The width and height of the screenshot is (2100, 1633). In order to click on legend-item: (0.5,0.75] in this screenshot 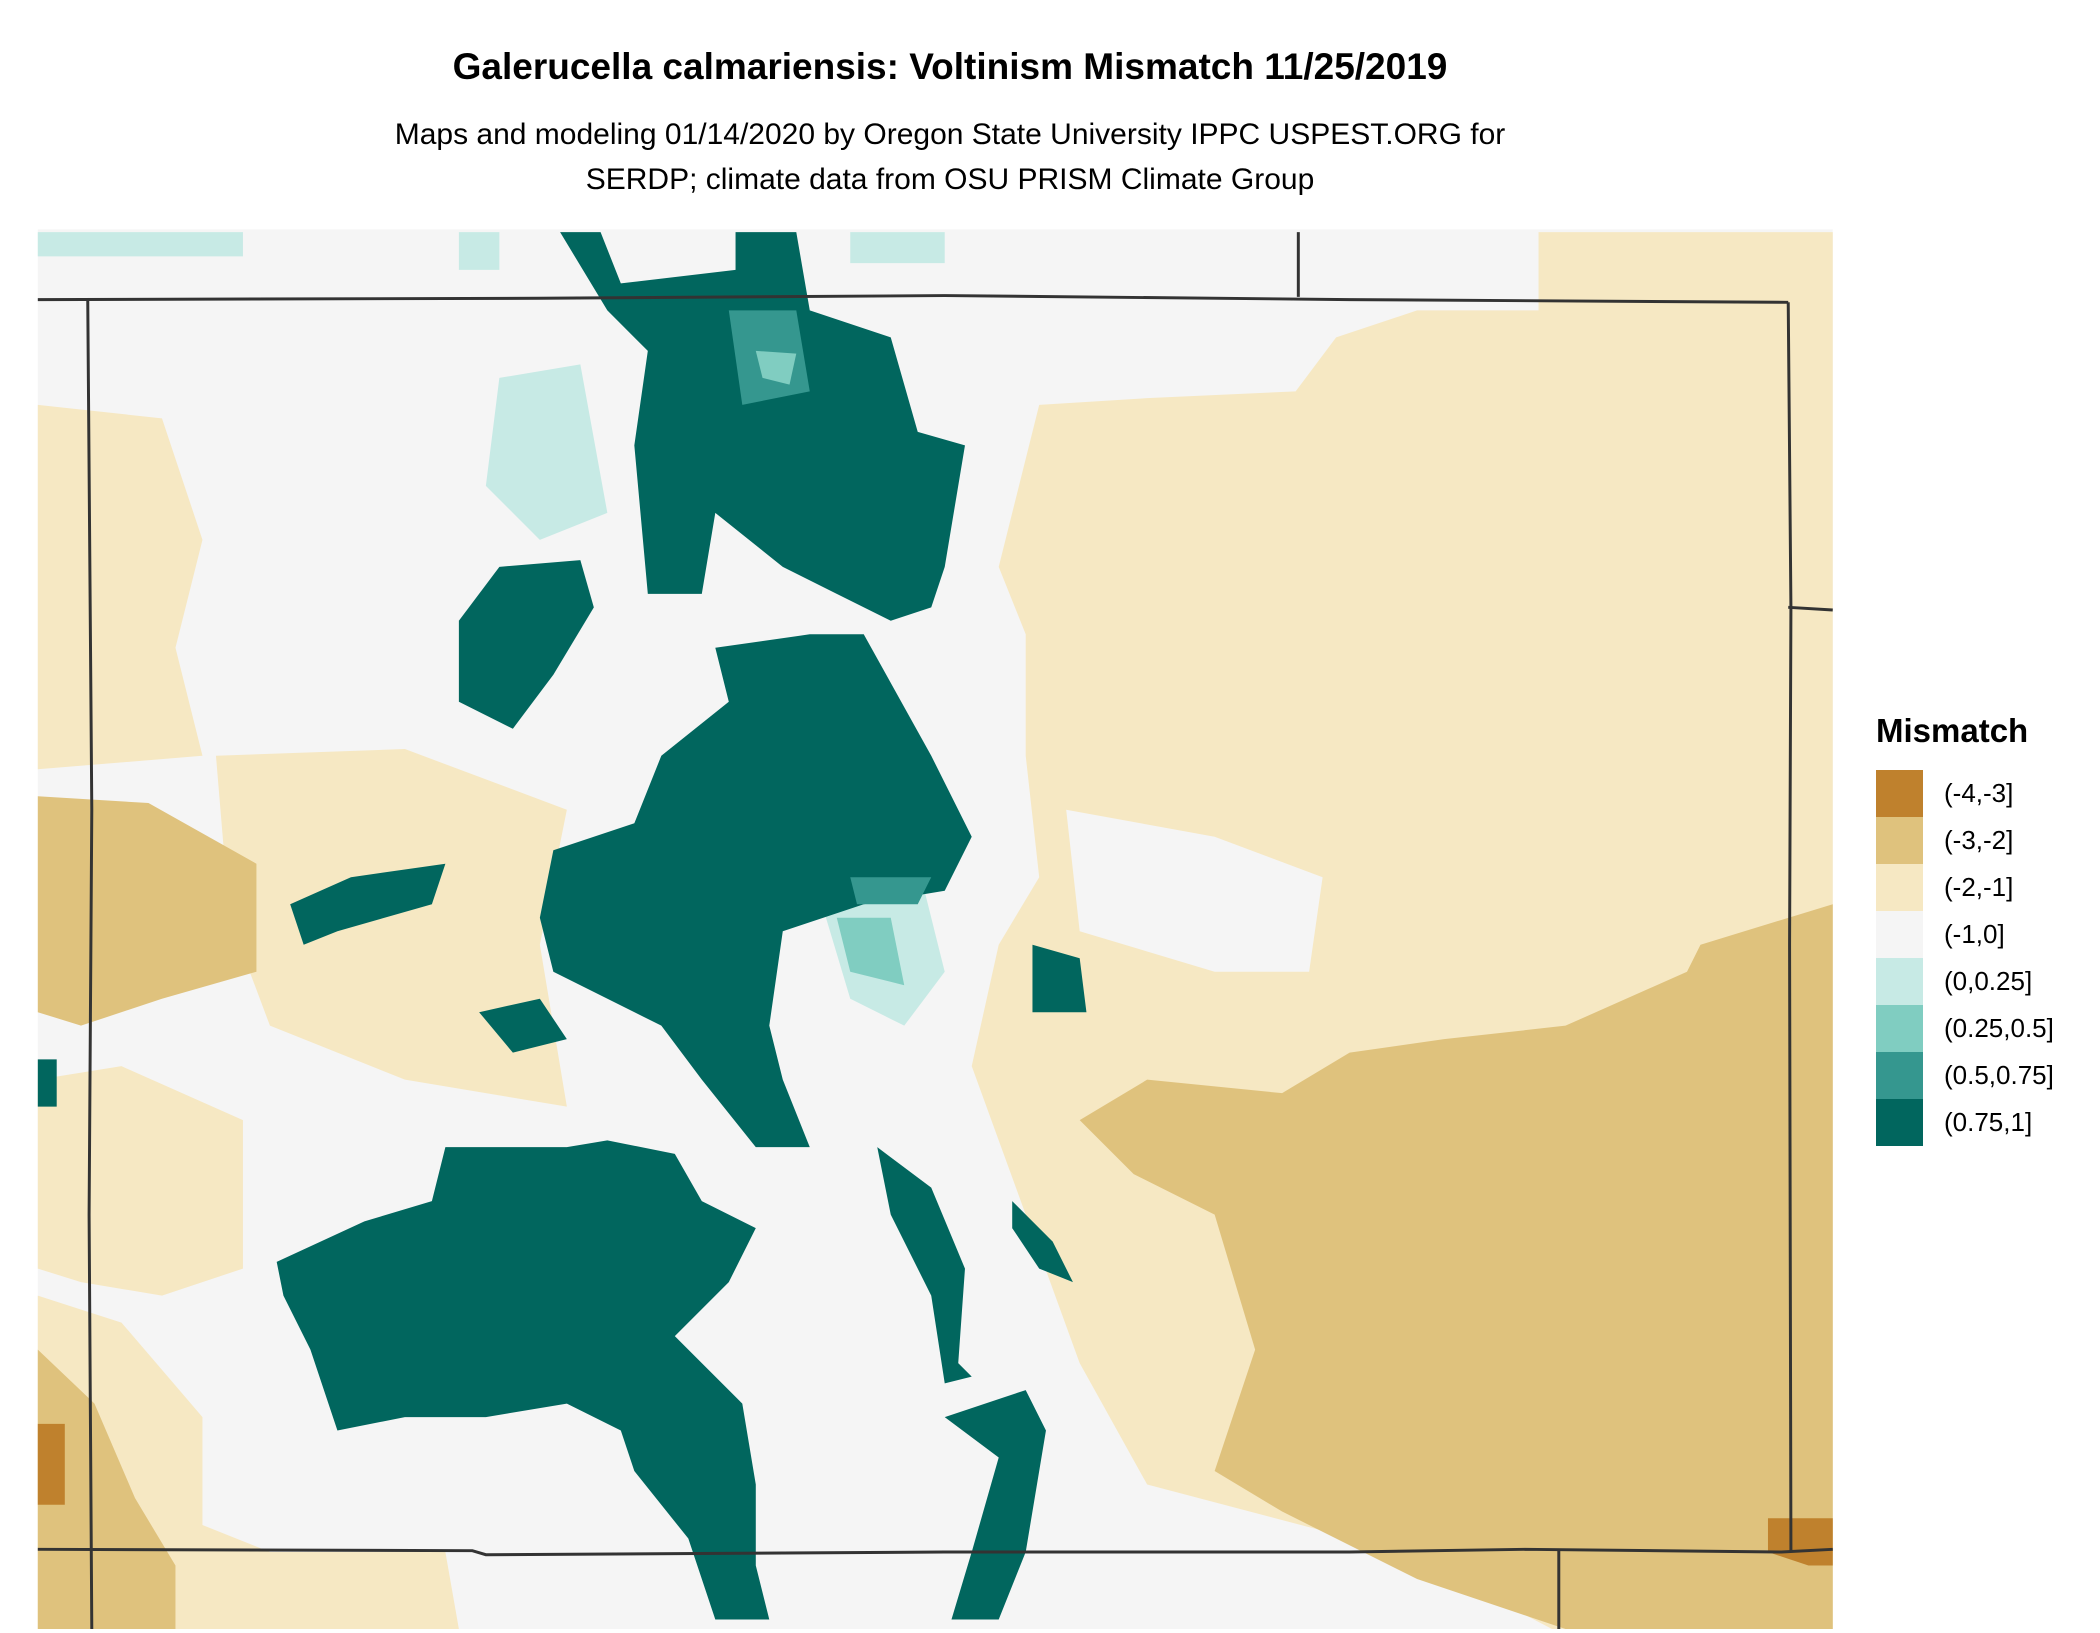, I will do `click(1965, 1075)`.